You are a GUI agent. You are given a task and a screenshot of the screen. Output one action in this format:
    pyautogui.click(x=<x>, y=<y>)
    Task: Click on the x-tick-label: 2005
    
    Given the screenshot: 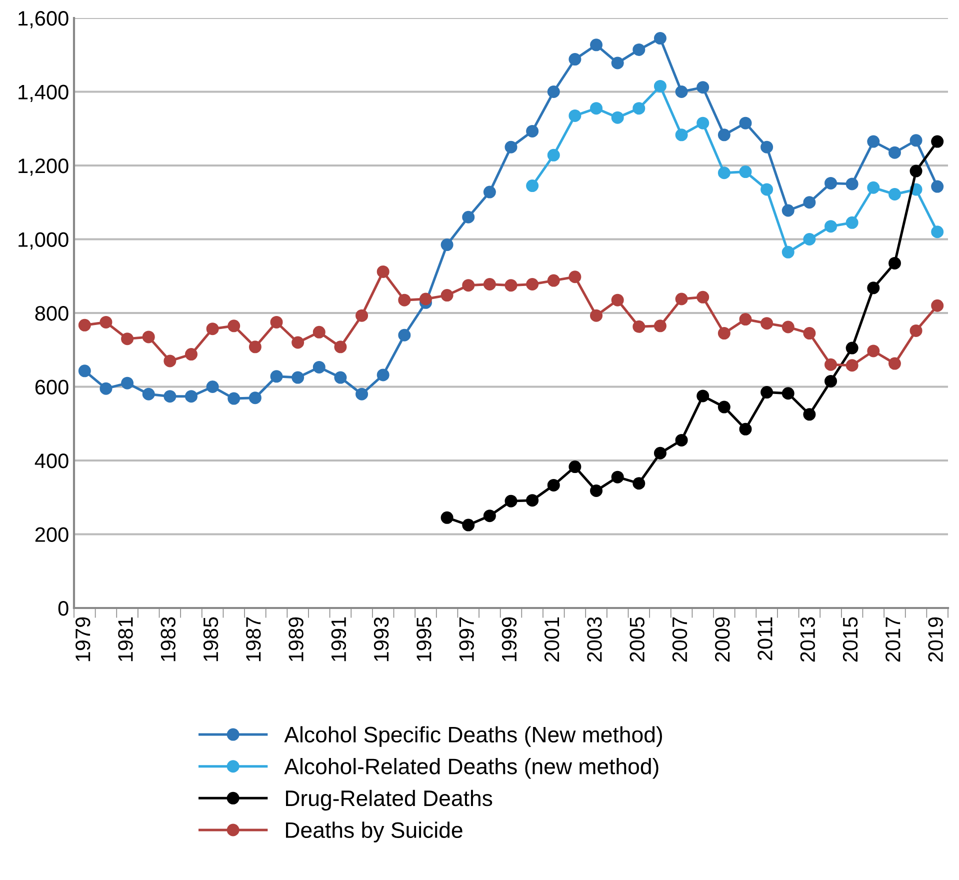 What is the action you would take?
    pyautogui.click(x=637, y=639)
    